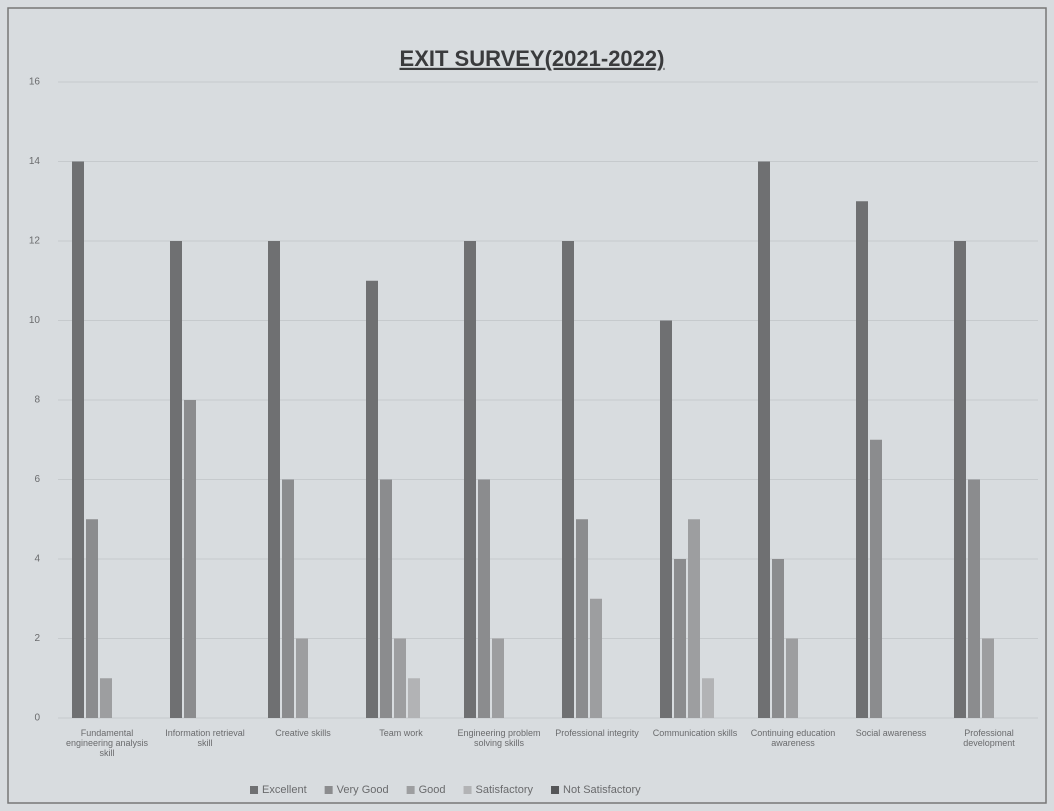  Describe the element at coordinates (363, 790) in the screenshot. I see `legend-label: Very Good` at that location.